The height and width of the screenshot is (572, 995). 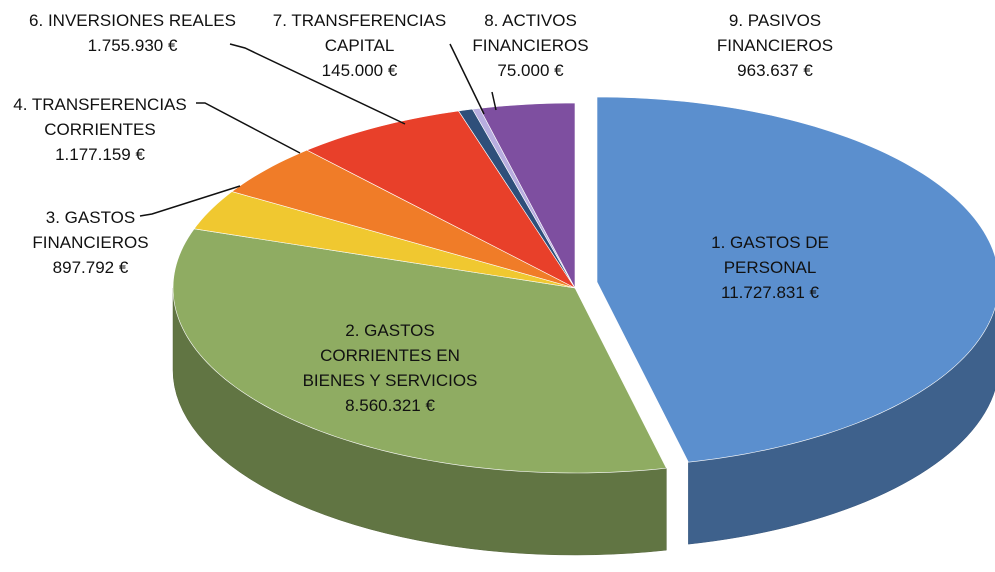 I want to click on slice-label: 3. GASTOS FINANCIEROS 897.792 €, so click(x=90, y=242).